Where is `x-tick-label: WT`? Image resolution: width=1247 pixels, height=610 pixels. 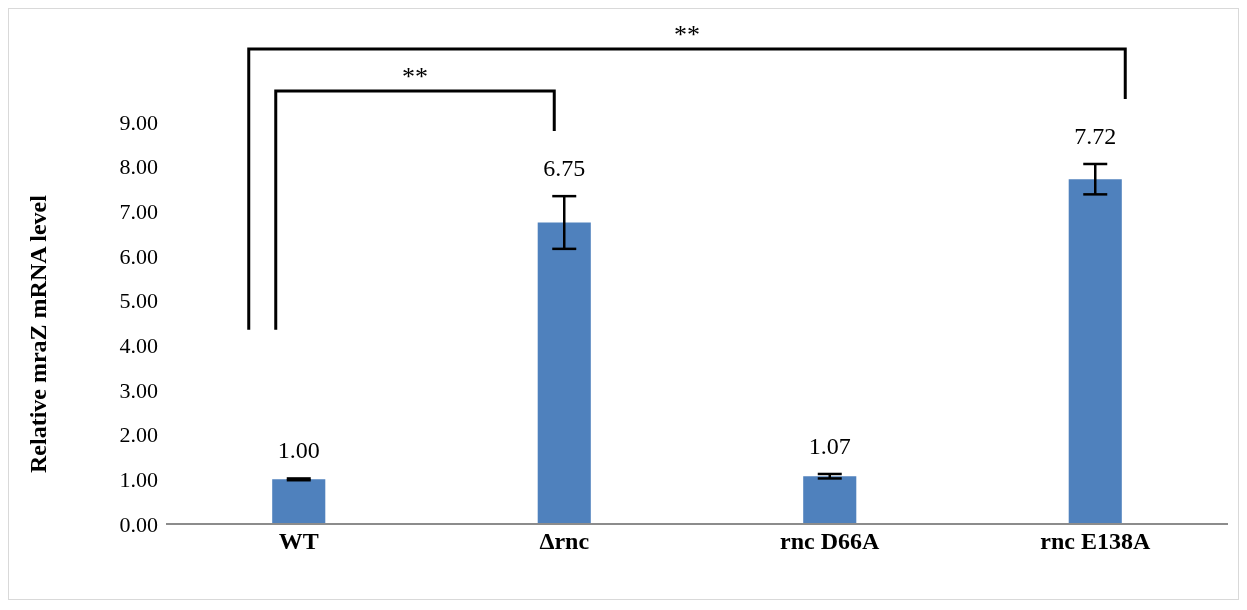
x-tick-label: WT is located at coordinates (298, 541).